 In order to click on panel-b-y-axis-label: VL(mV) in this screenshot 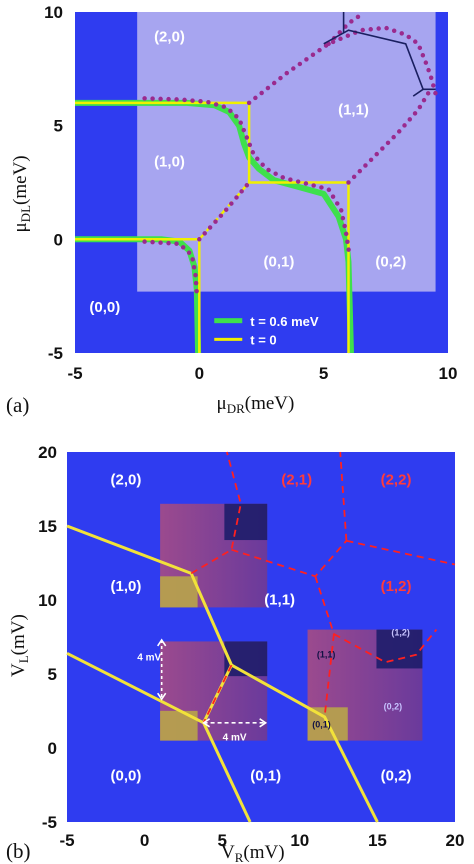, I will do `click(19, 645)`.